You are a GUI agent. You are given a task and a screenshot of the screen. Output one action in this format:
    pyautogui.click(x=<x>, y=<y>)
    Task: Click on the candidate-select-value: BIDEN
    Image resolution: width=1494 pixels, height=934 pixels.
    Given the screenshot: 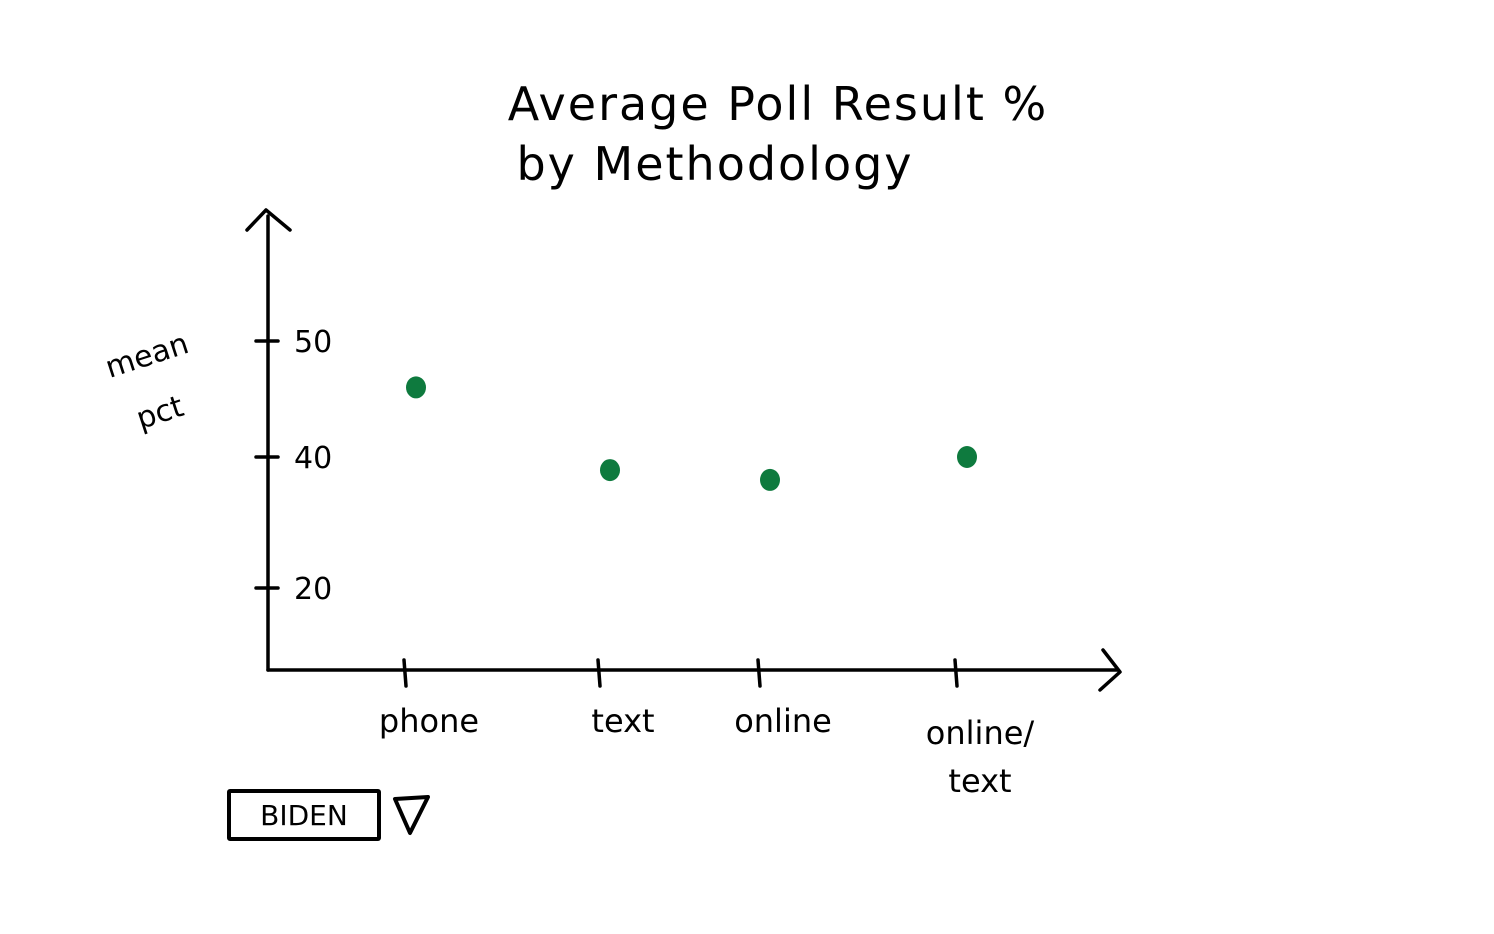 What is the action you would take?
    pyautogui.click(x=304, y=815)
    